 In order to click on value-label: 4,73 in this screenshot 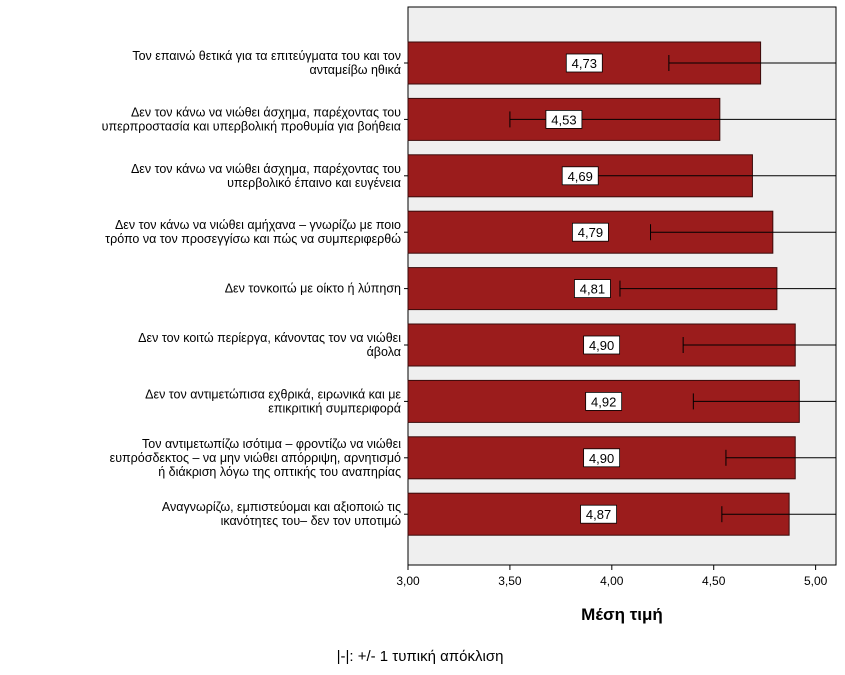, I will do `click(584, 63)`.